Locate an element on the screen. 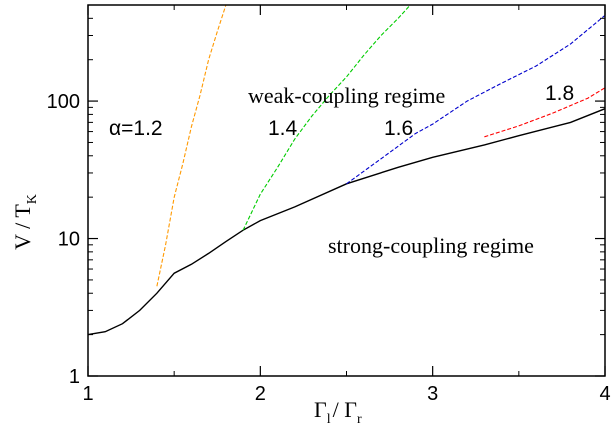 The image size is (613, 432). alpha-1.2-label: α=1.2 is located at coordinates (136, 128).